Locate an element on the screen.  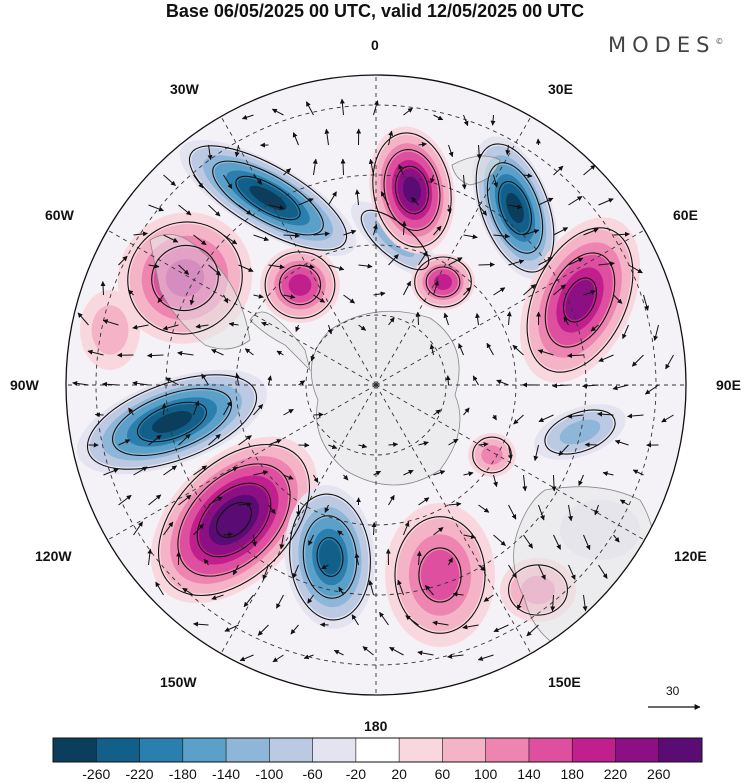
lon-label-90w: 90W is located at coordinates (24, 385).